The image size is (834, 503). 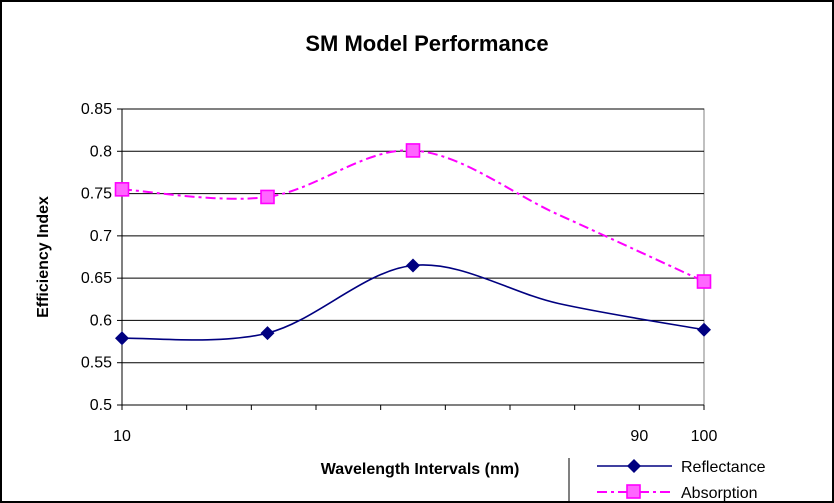 I want to click on legend-label-reflectance: Reflectance, so click(x=723, y=467).